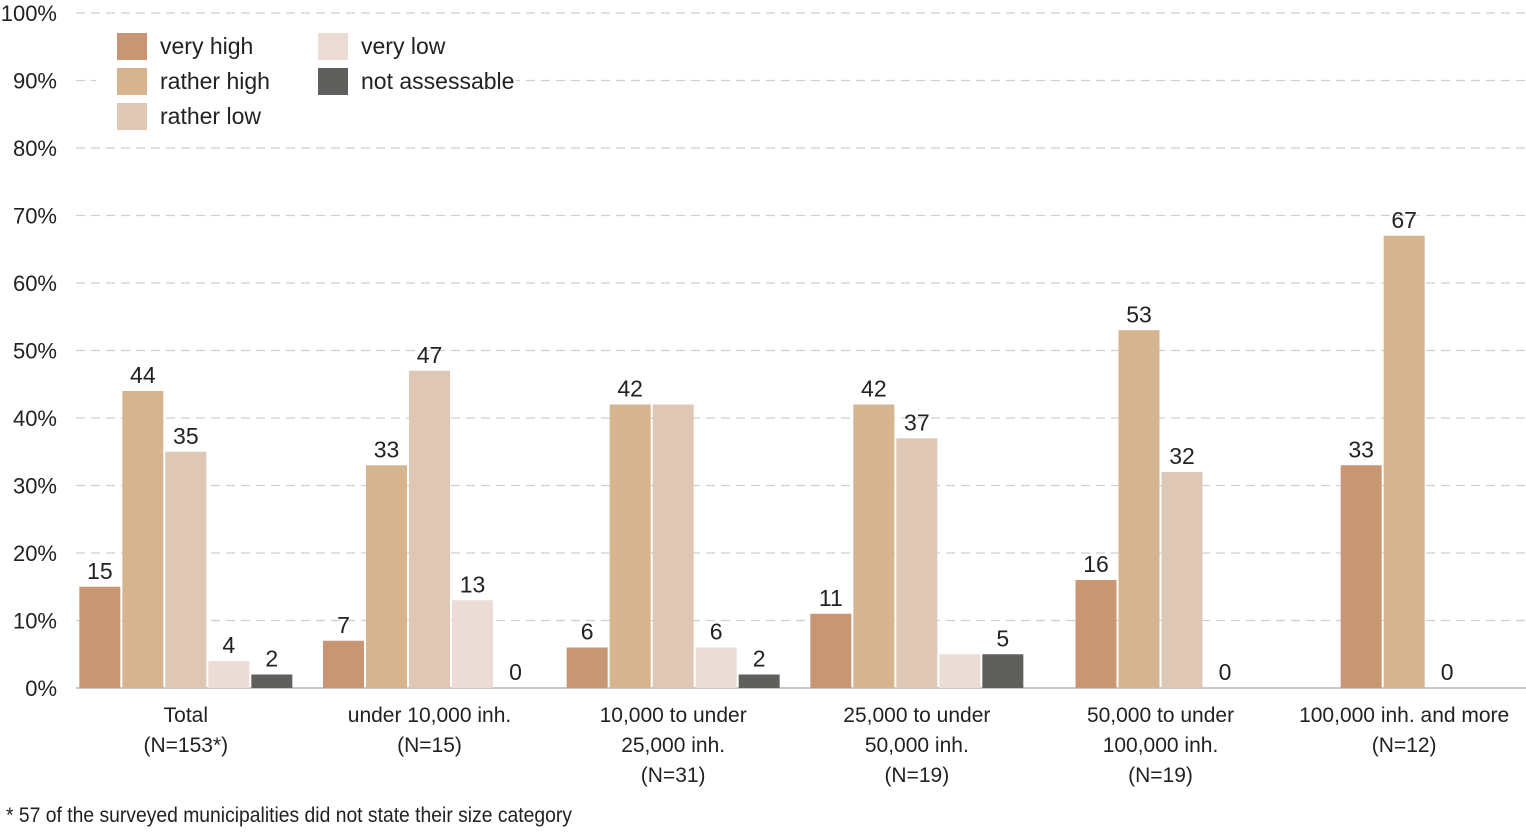 This screenshot has height=832, width=1526. I want to click on x-category-label-5: 100,000 inh., so click(1161, 745).